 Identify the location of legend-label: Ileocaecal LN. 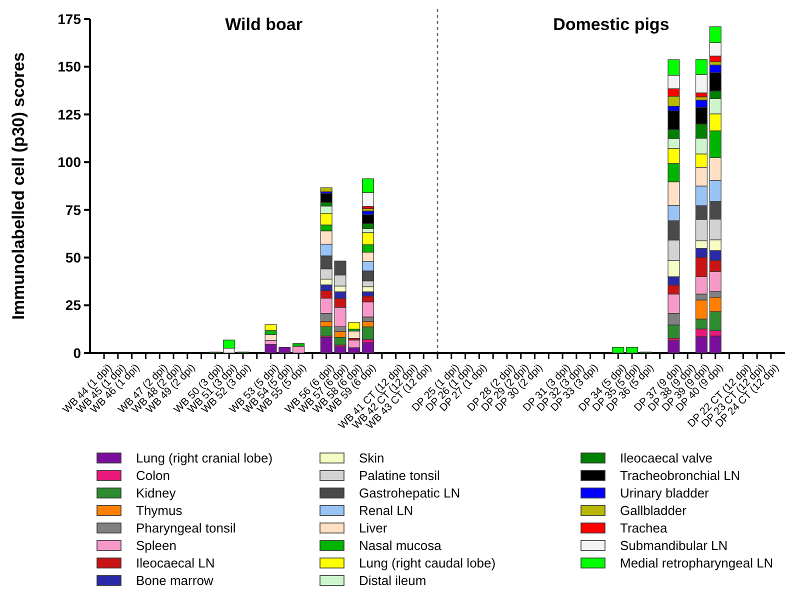
(175, 563).